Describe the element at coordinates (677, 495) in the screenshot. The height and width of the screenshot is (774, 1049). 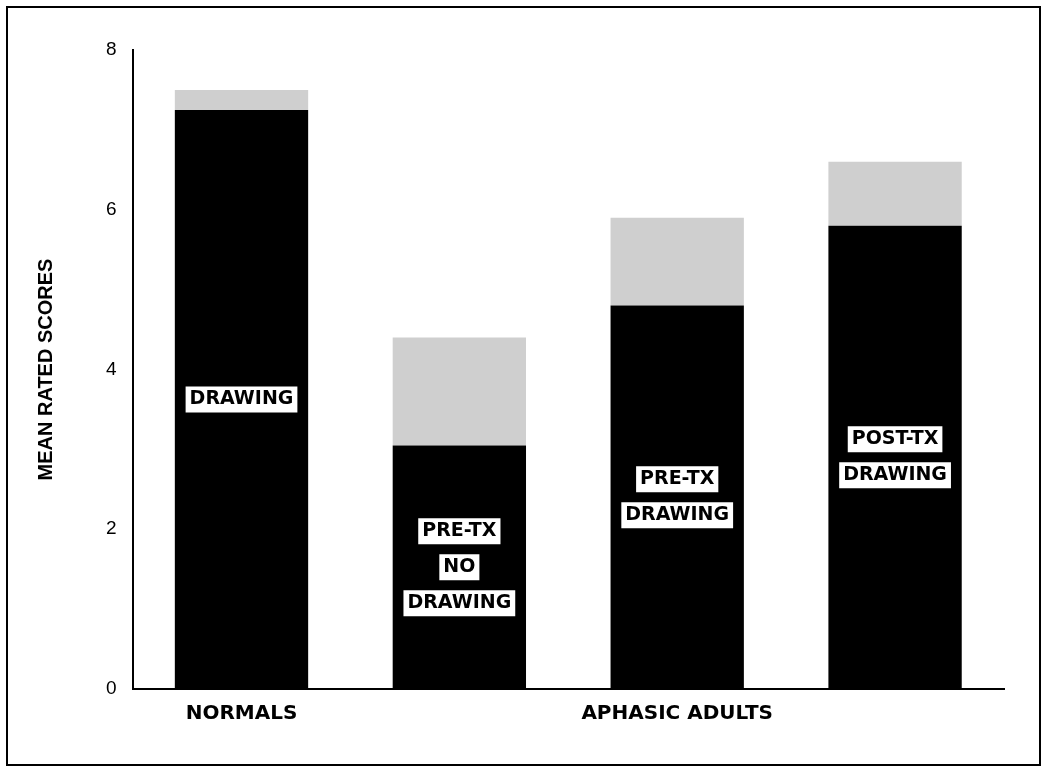
I see `x-tick-label: PRE-TX DRAWING` at that location.